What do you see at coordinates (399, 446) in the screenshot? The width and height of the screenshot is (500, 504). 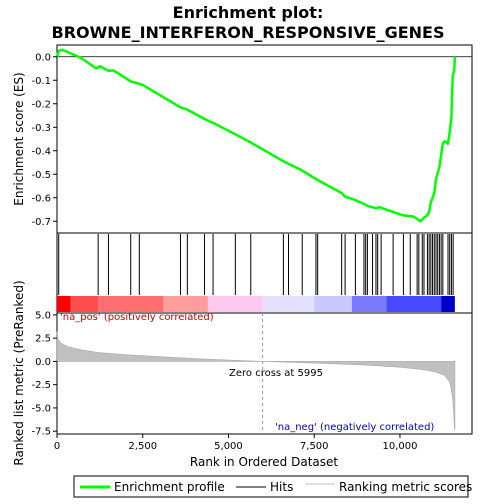 I see `xtick-label-4: 10,000` at bounding box center [399, 446].